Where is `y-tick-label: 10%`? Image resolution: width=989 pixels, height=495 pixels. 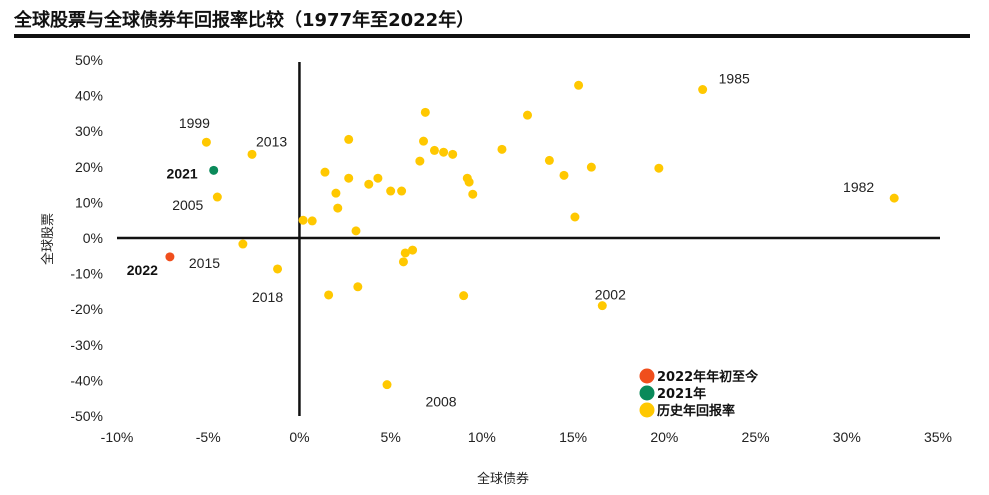 y-tick-label: 10% is located at coordinates (89, 202).